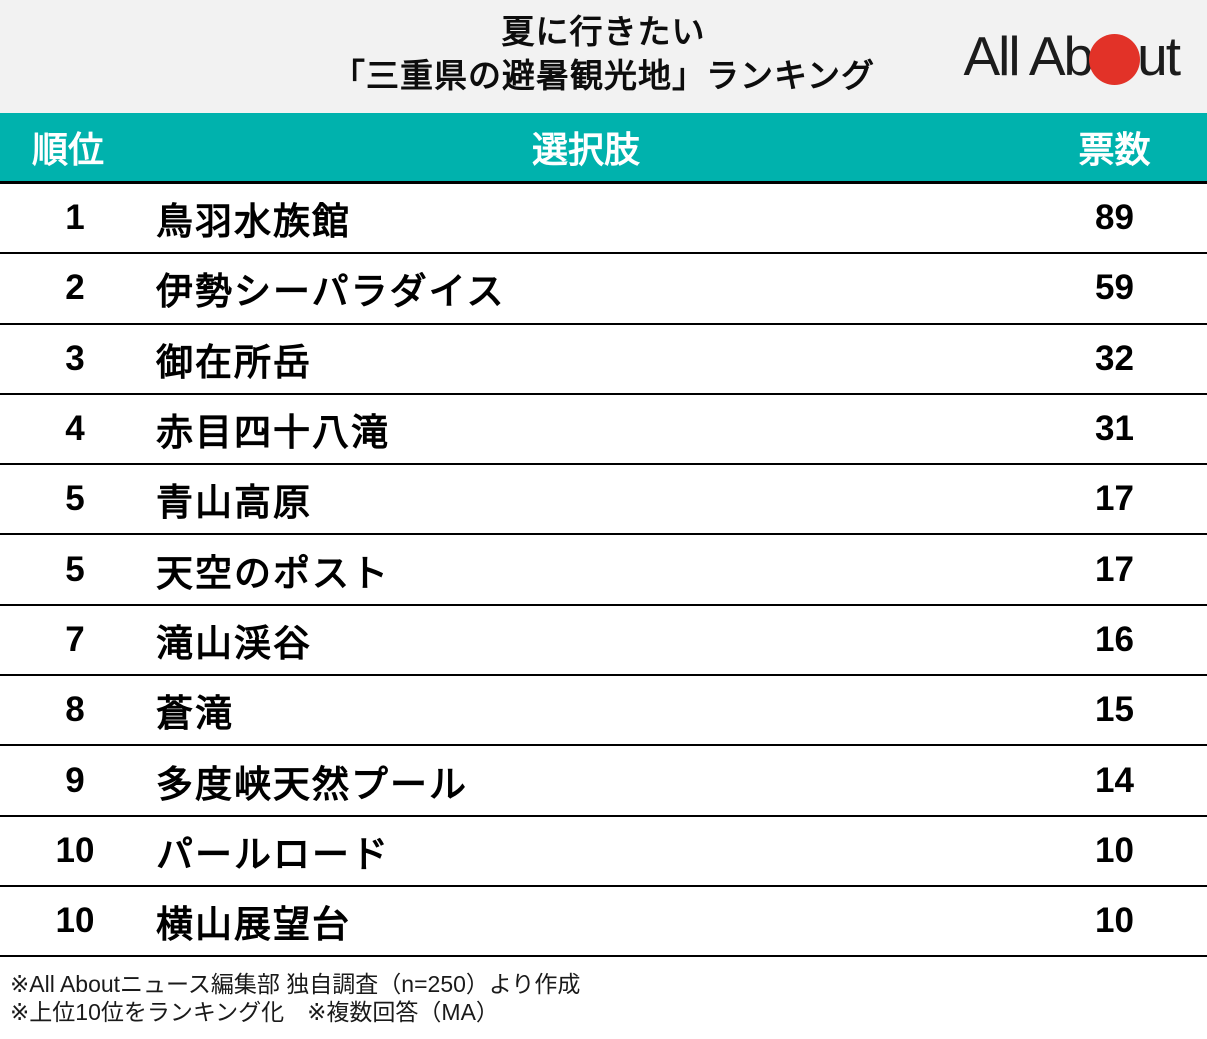  I want to click on page-title-line1: 夏に行きたい, so click(603, 31).